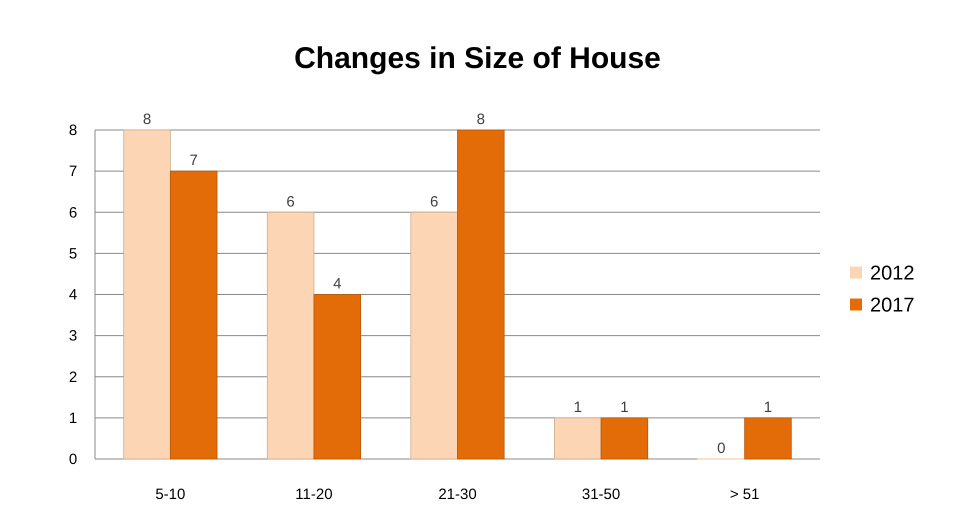 The width and height of the screenshot is (980, 529). Describe the element at coordinates (73, 459) in the screenshot. I see `y-tick-label: 0` at that location.